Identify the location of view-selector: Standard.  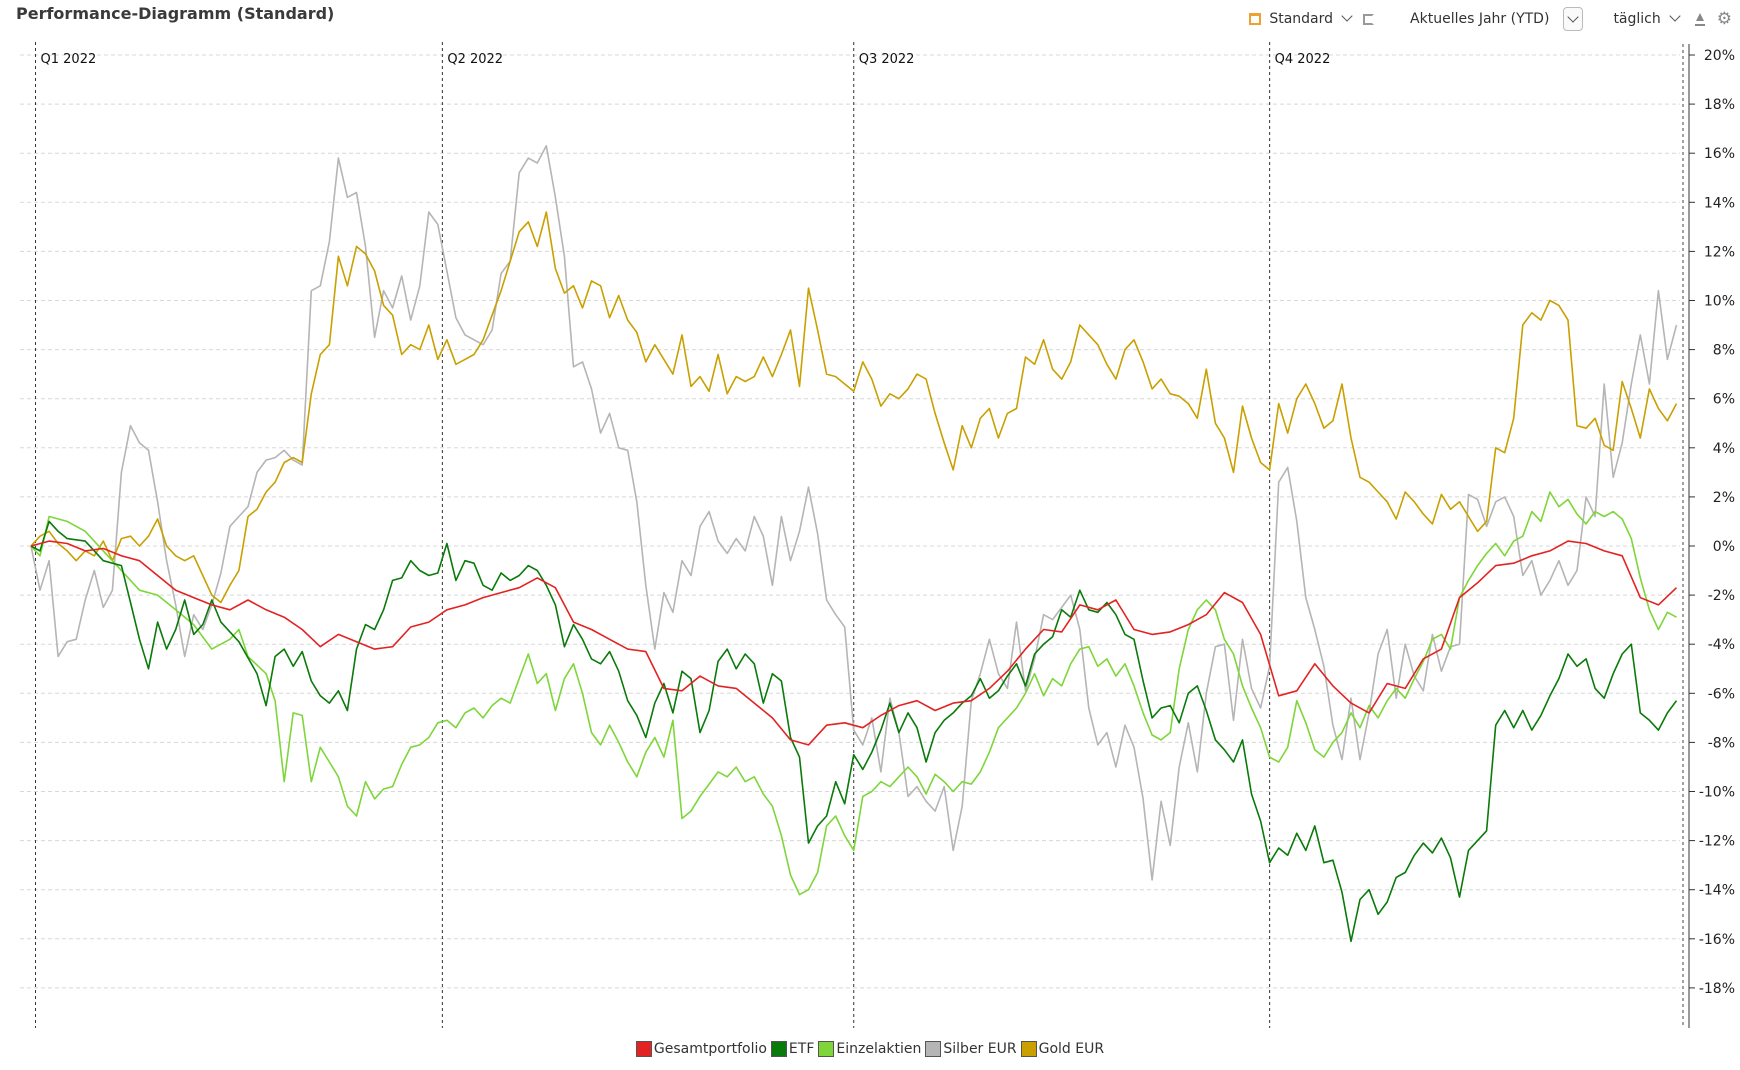
(1304, 18).